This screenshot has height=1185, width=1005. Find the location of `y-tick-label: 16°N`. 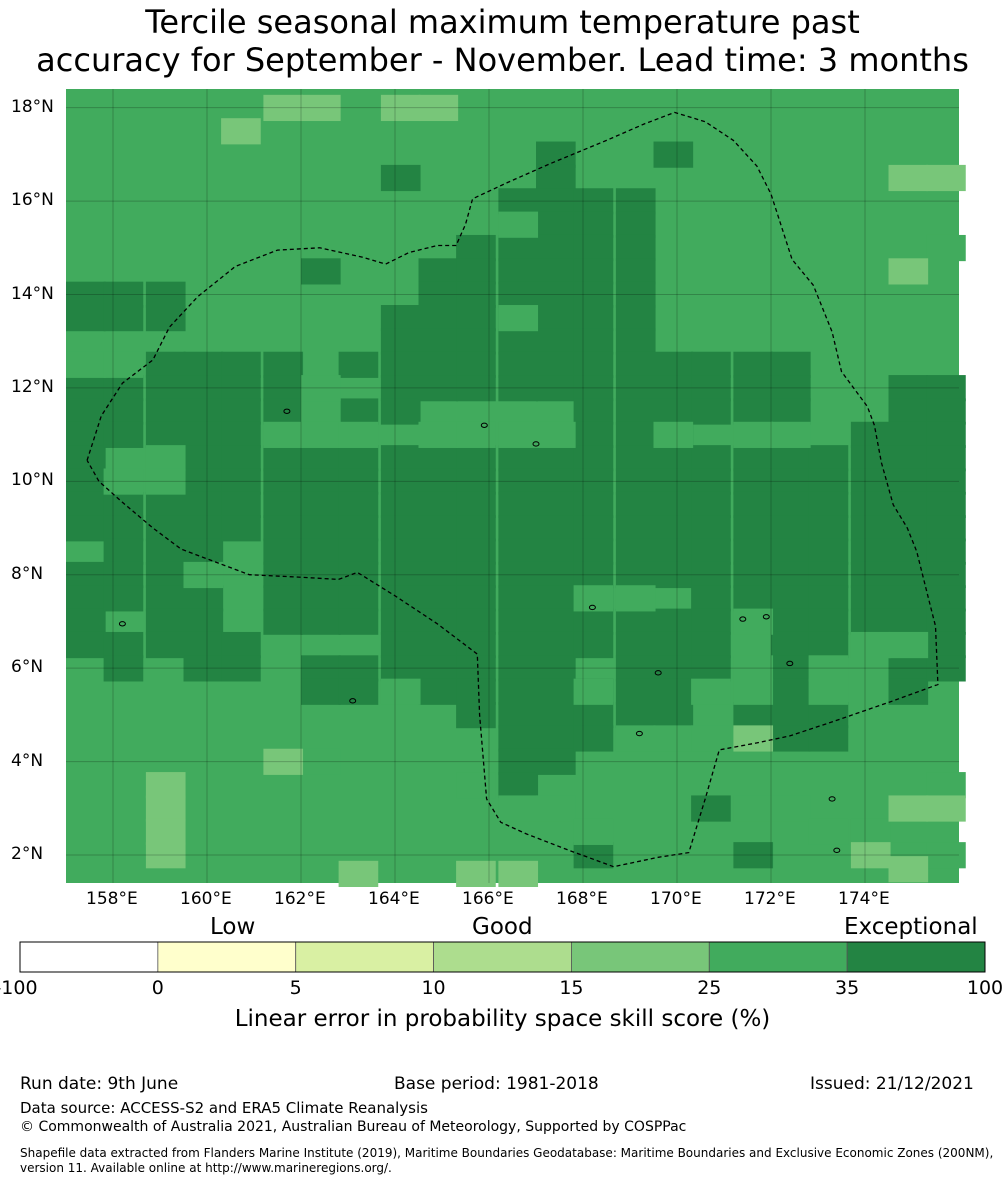

y-tick-label: 16°N is located at coordinates (32, 200).